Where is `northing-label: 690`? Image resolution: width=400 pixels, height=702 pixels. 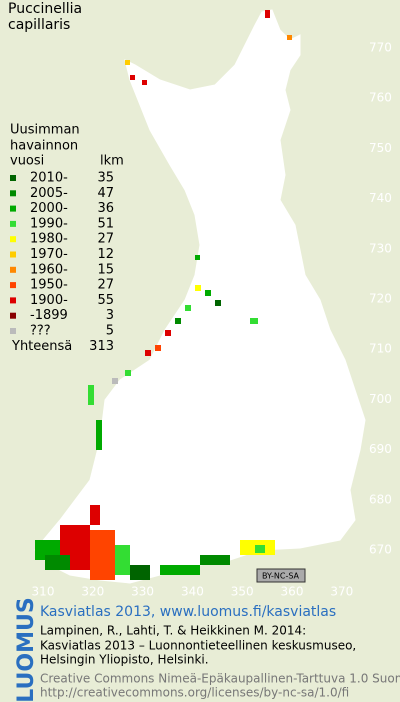 northing-label: 690 is located at coordinates (380, 449).